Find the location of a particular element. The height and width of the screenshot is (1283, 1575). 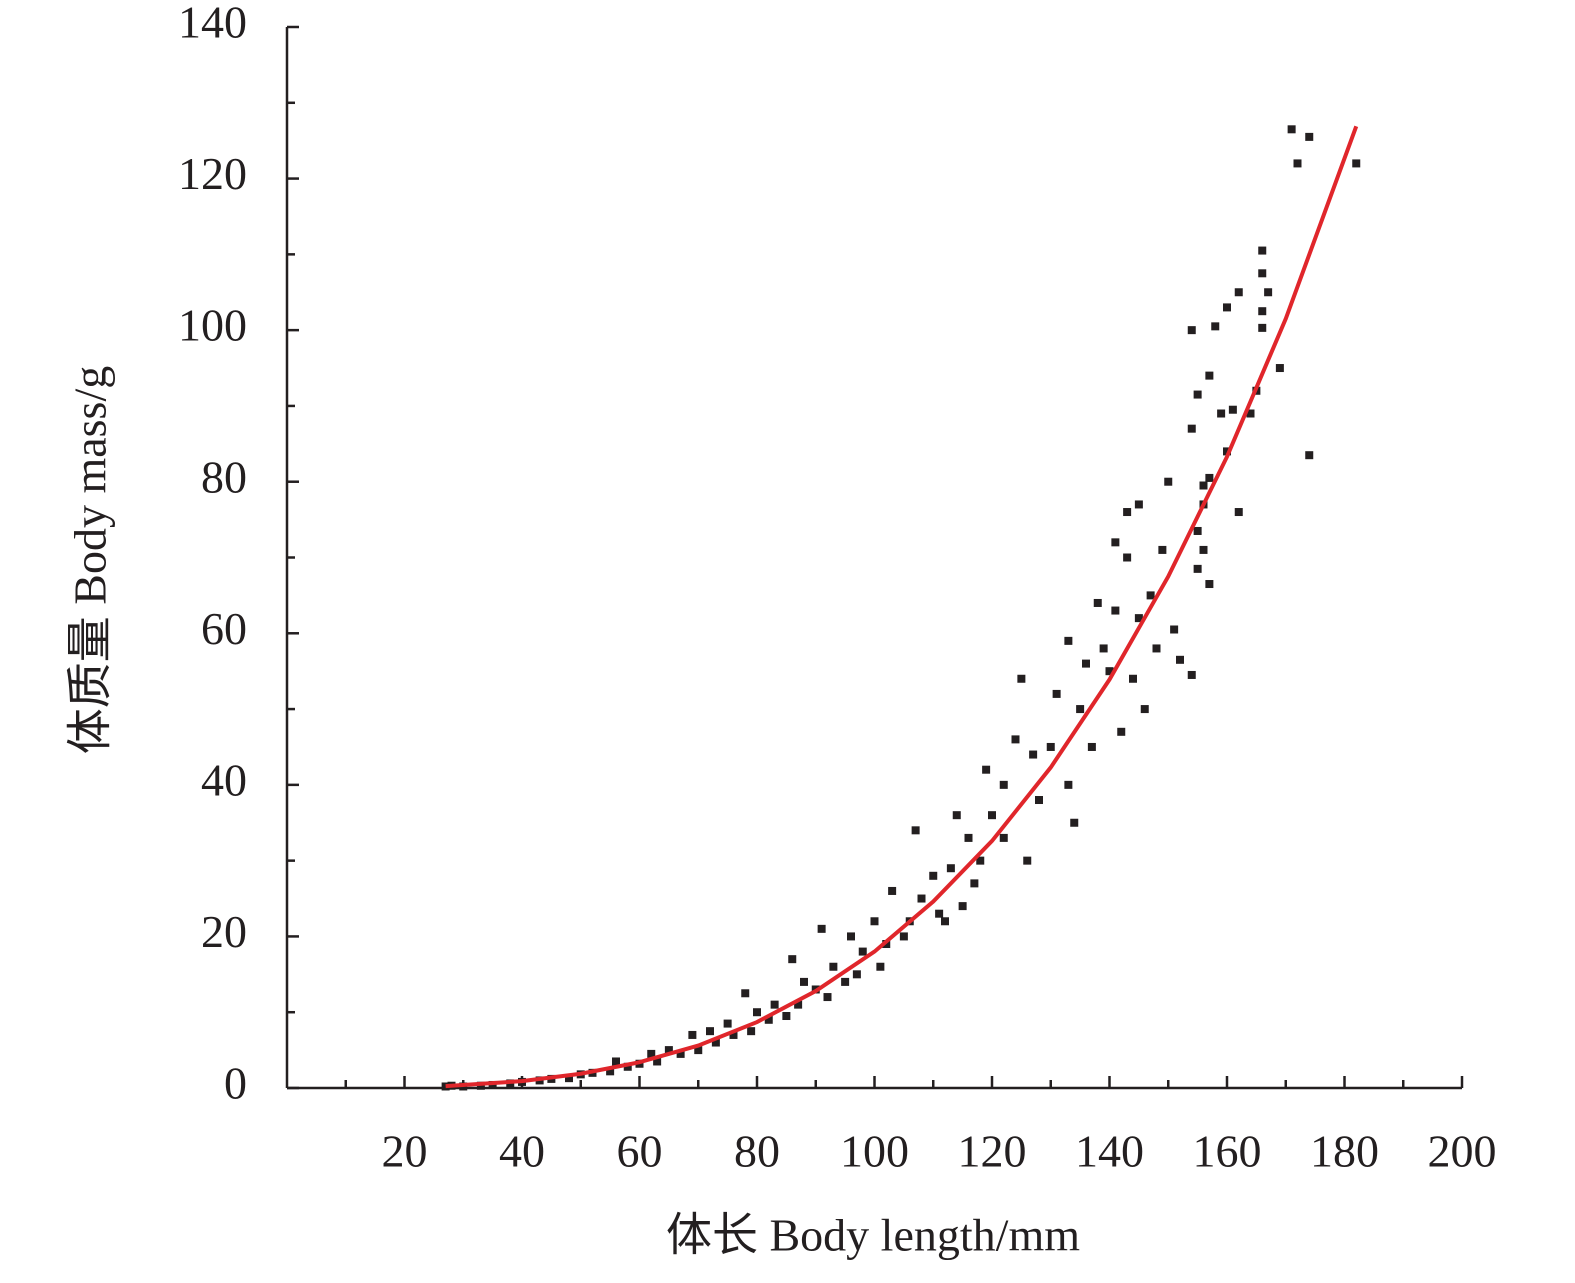

x-tick-label: 180 is located at coordinates (1344, 1151).